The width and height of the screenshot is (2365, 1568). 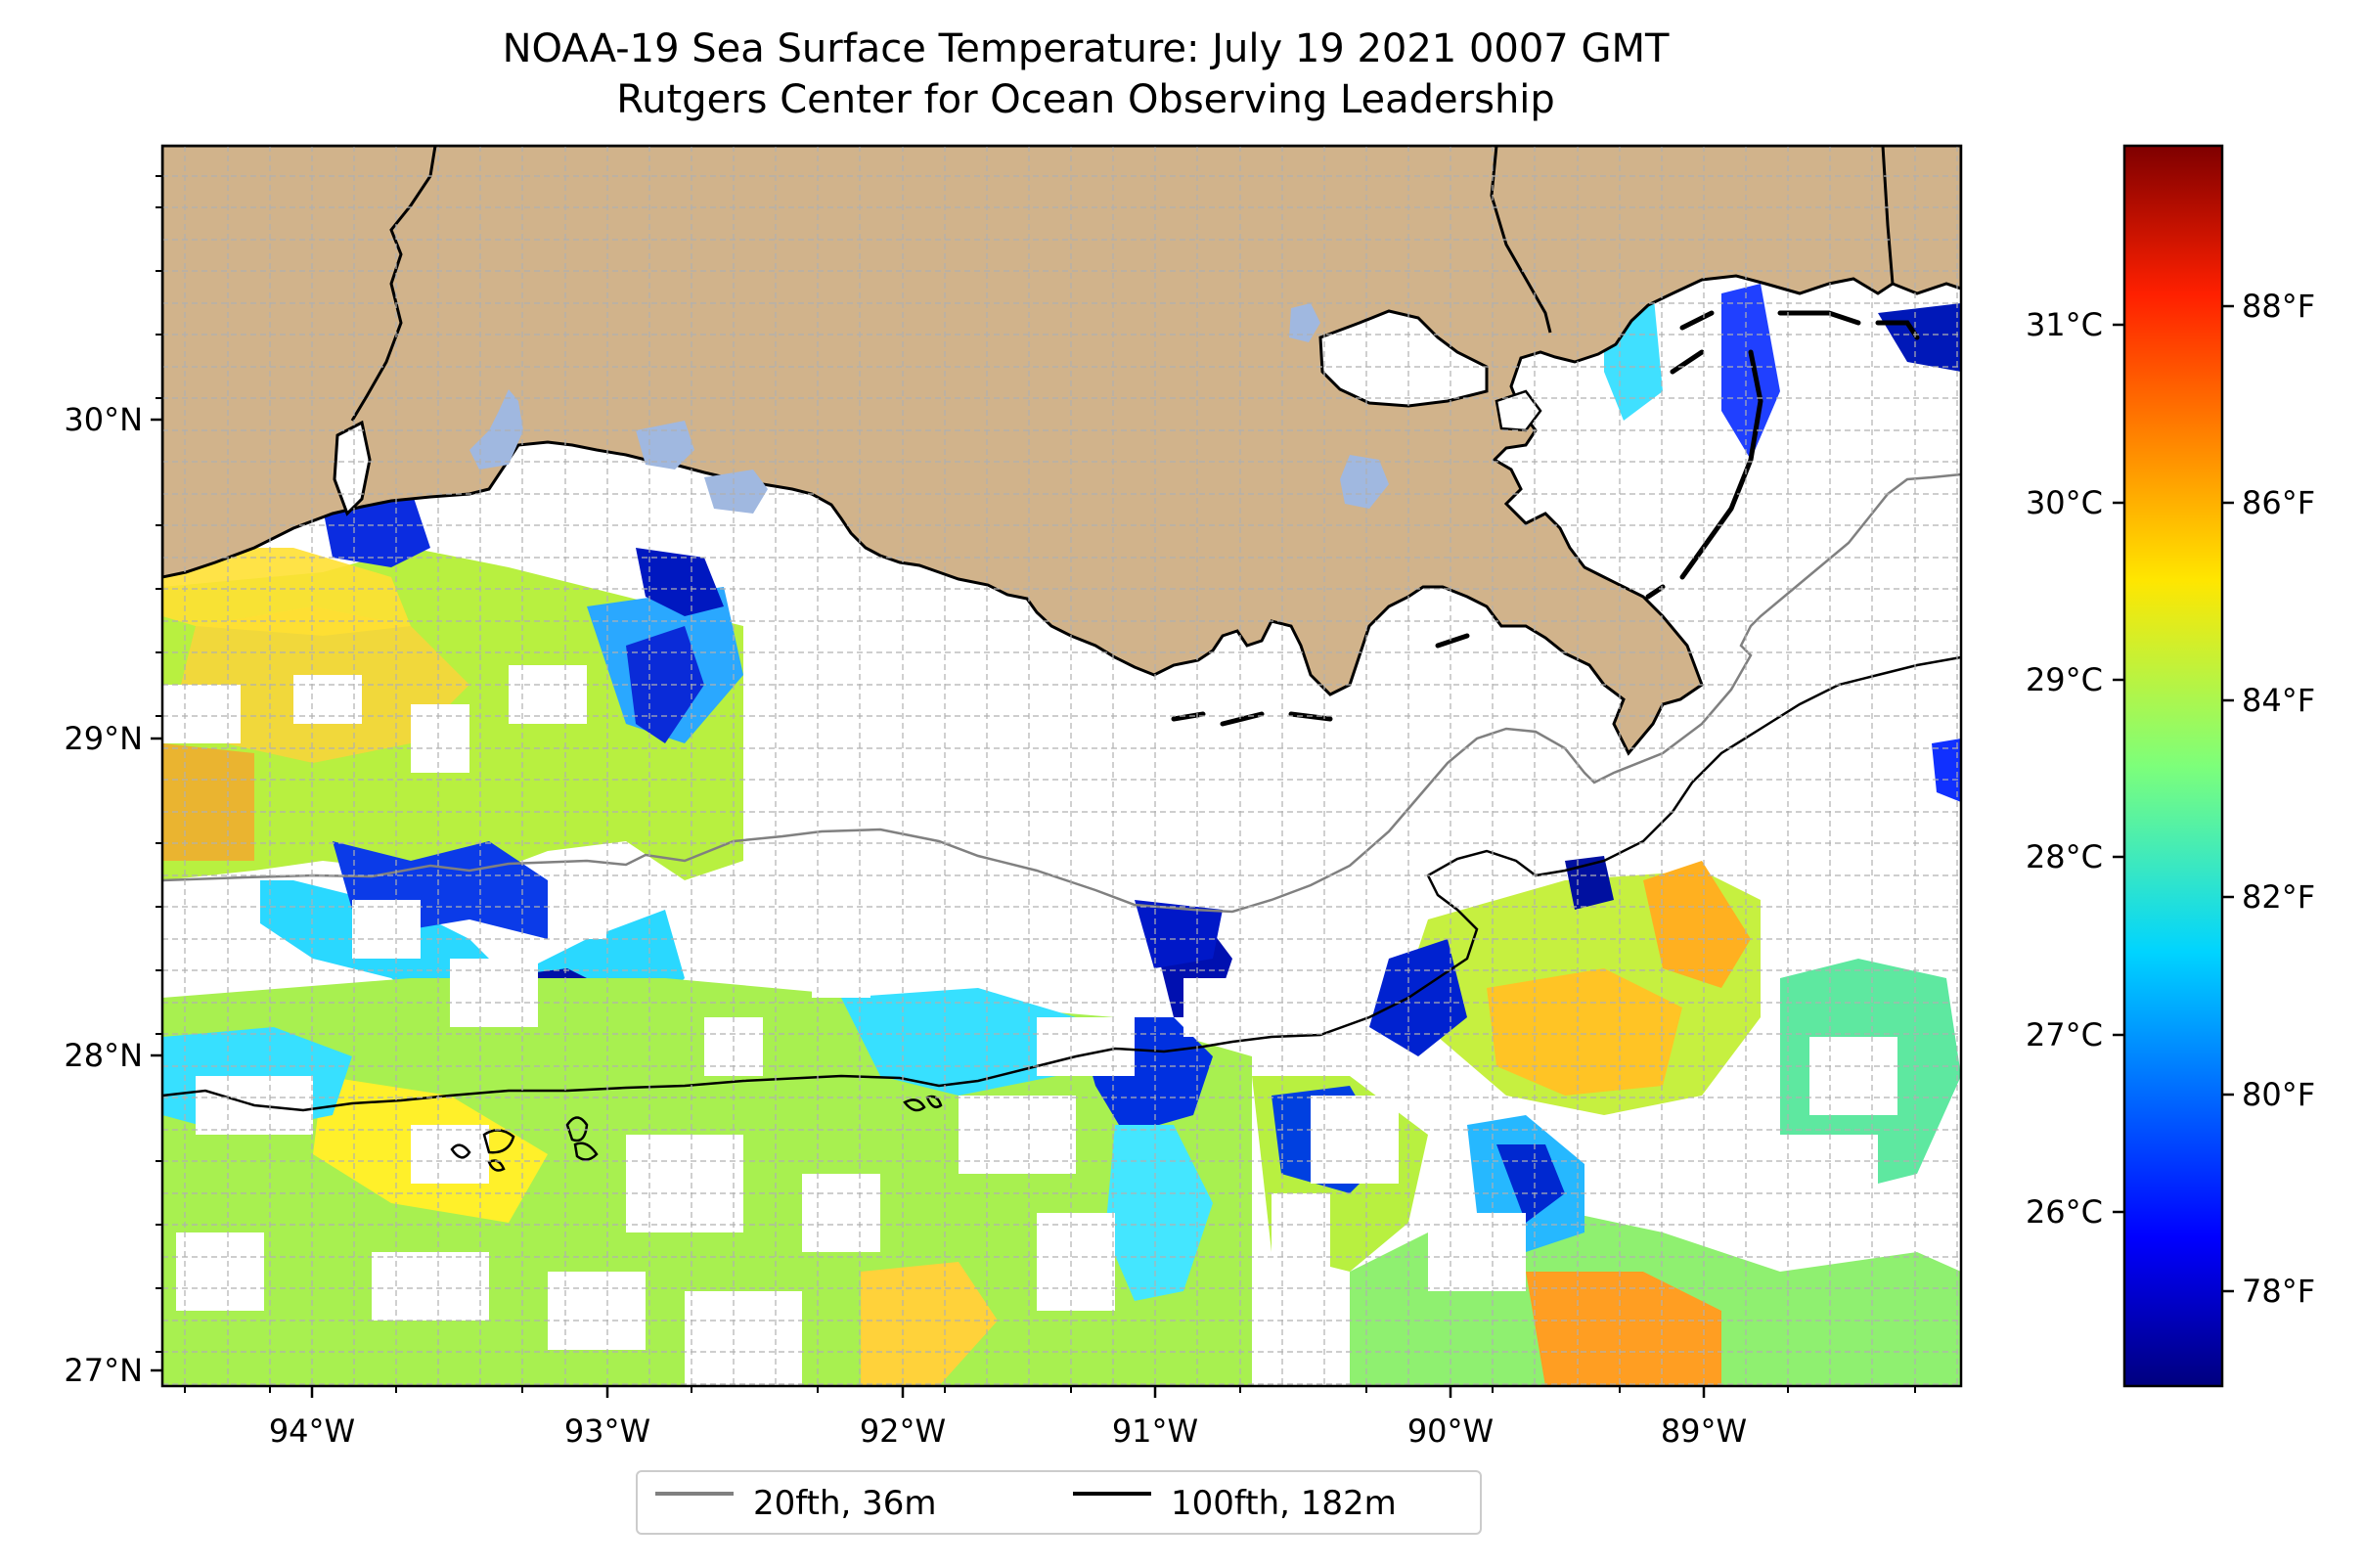 What do you see at coordinates (2278, 897) in the screenshot?
I see `colorbar-f-label: 82°F` at bounding box center [2278, 897].